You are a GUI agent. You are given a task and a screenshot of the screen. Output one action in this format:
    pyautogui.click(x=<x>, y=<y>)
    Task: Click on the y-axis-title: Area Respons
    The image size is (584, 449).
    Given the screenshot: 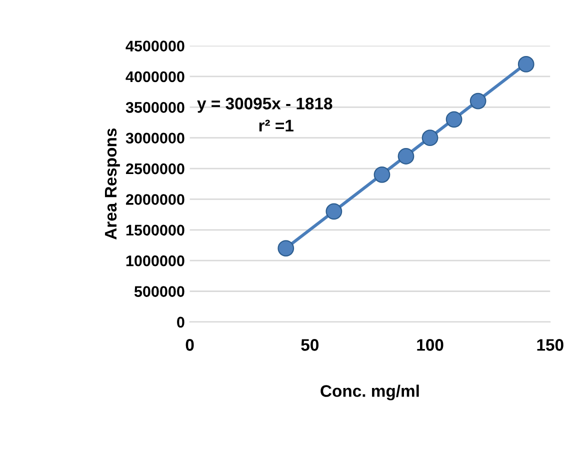 What is the action you would take?
    pyautogui.click(x=112, y=184)
    